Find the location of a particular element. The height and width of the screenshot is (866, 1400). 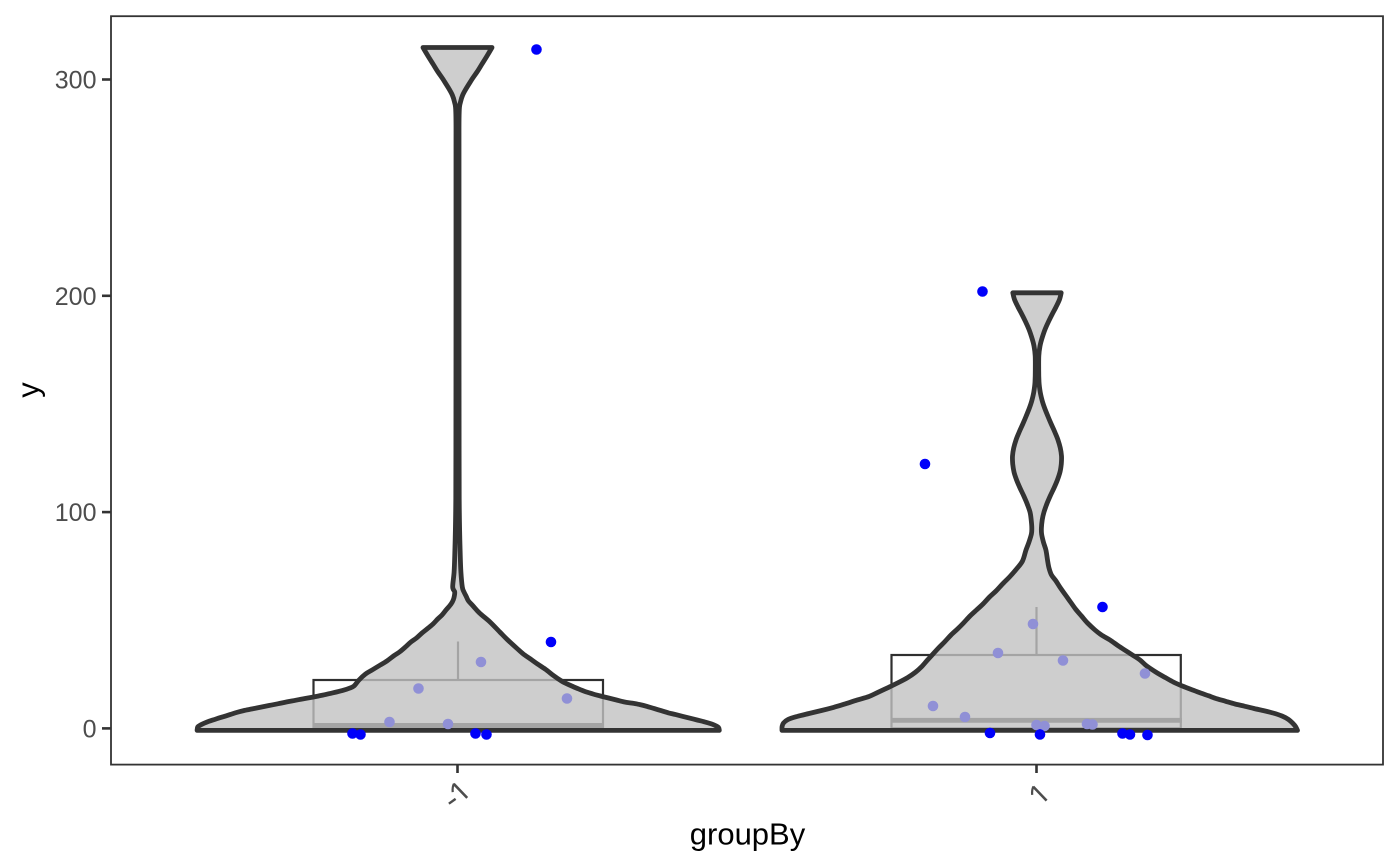

svg-text: 0 is located at coordinates (90, 729).